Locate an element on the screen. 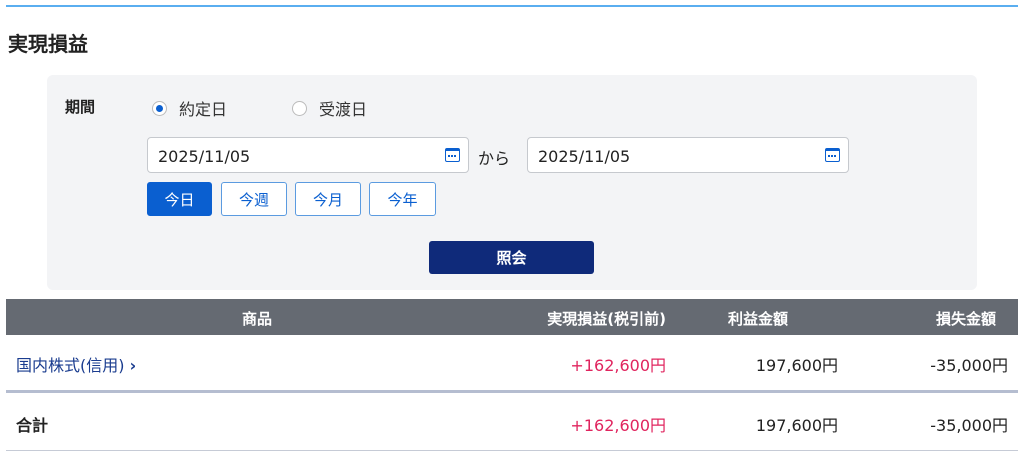 The height and width of the screenshot is (463, 1024). table-row: 国内株式(信用) › +162,600円 197,600円 -35,000円 is located at coordinates (512, 364).